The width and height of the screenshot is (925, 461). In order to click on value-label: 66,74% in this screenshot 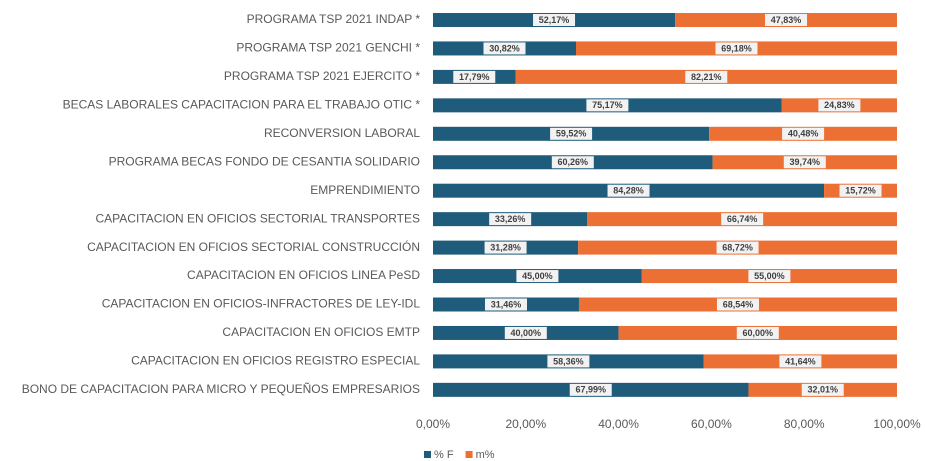, I will do `click(742, 219)`.